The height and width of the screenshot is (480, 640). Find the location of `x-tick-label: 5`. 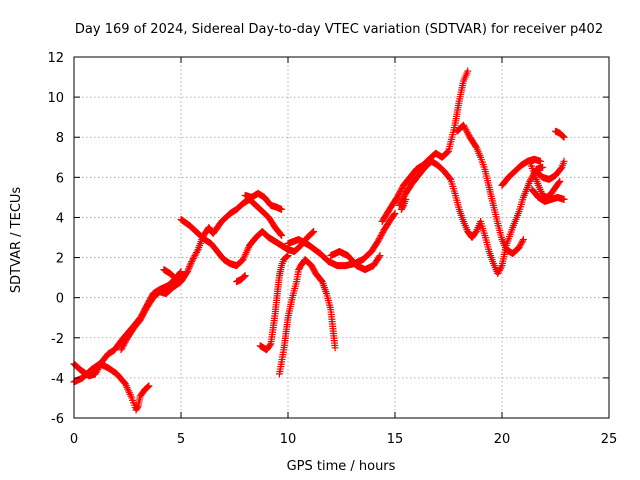

x-tick-label: 5 is located at coordinates (181, 439).